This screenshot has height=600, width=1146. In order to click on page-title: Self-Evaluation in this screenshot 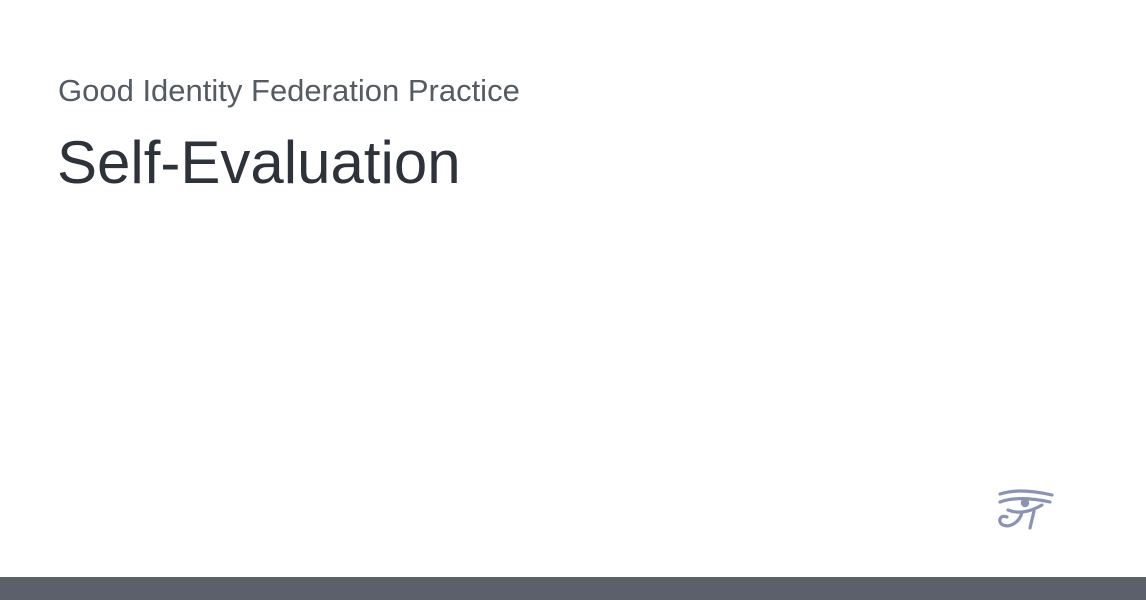, I will do `click(259, 162)`.